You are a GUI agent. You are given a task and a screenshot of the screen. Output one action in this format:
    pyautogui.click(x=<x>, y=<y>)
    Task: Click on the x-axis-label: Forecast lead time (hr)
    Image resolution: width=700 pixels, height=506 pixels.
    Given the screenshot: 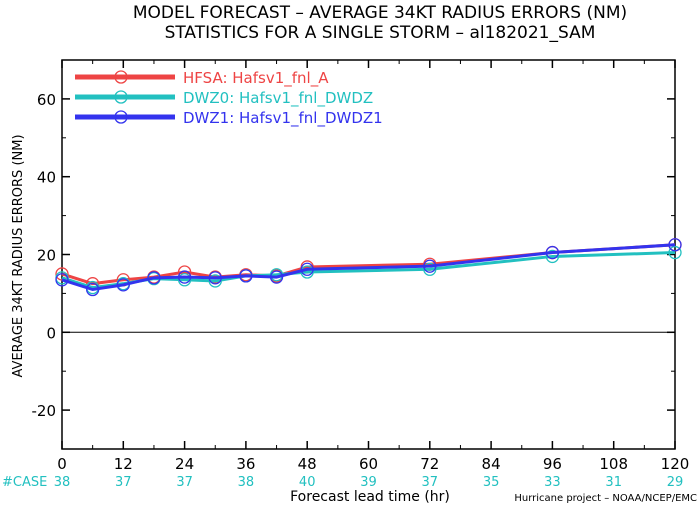 What is the action you would take?
    pyautogui.click(x=370, y=497)
    